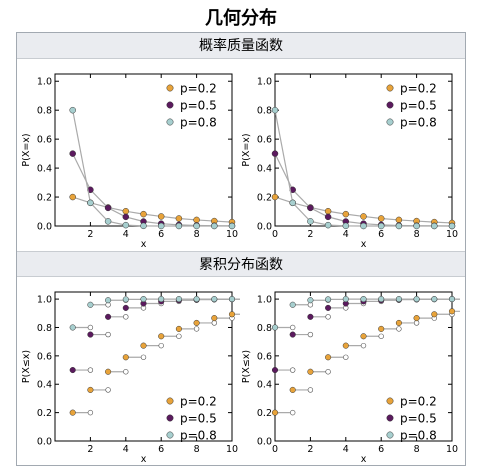  I want to click on y-axis-label: P(X≤x), so click(247, 366).